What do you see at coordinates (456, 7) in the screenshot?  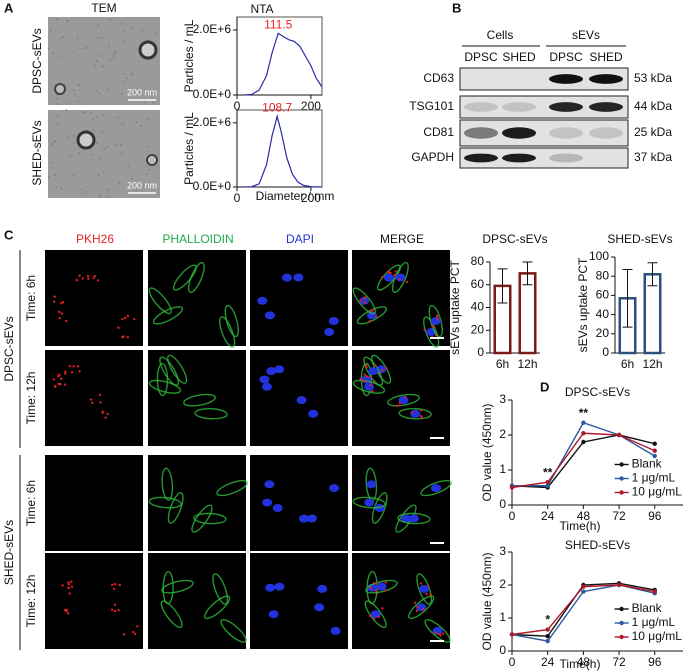 I see `panel-label: B` at bounding box center [456, 7].